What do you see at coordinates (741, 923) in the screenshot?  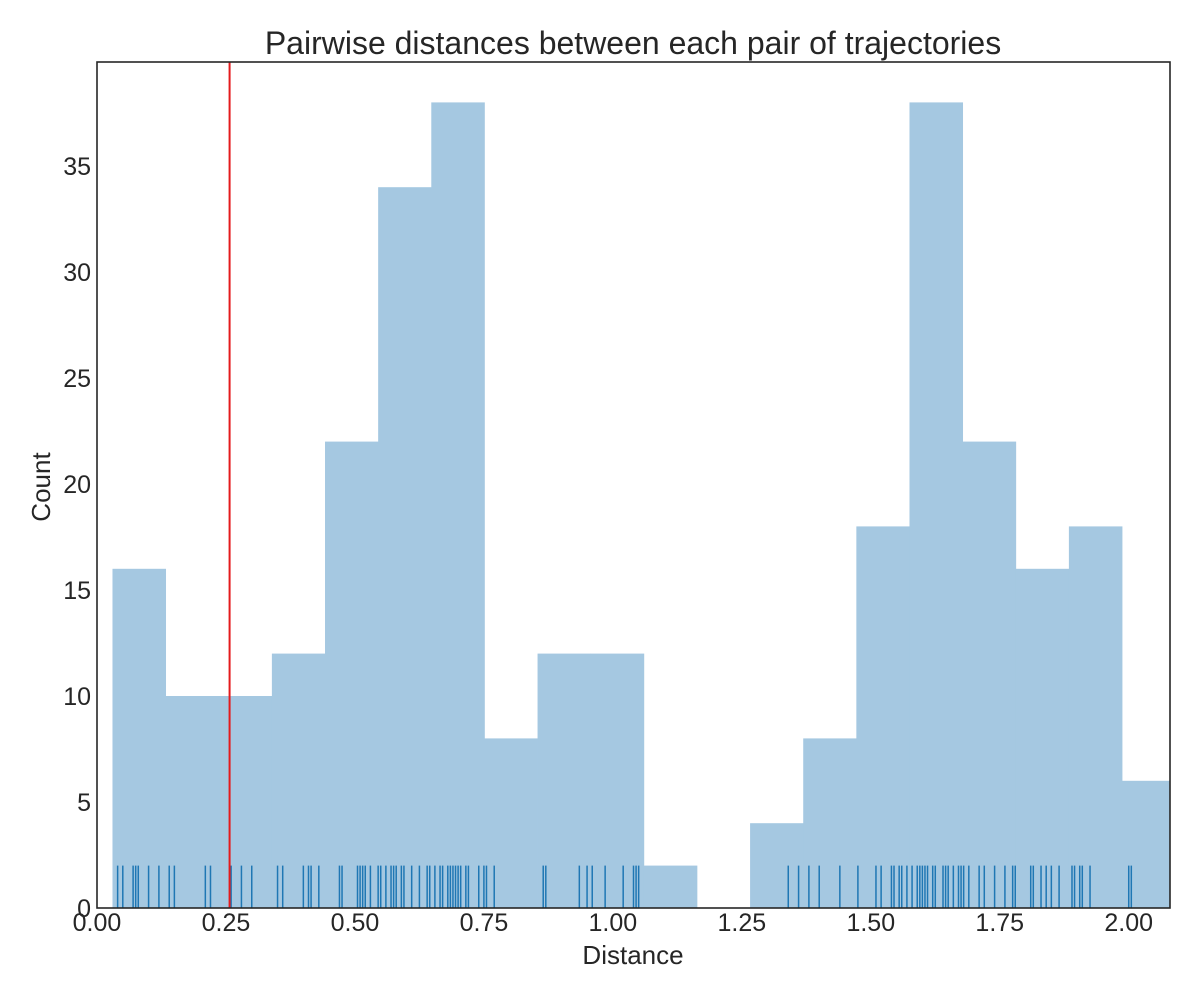 I see `x-tick-label: 1.25` at bounding box center [741, 923].